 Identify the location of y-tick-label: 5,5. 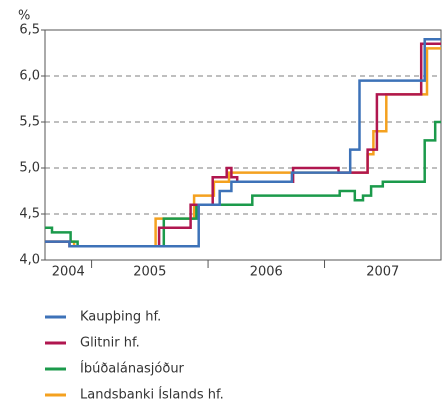
(29, 122).